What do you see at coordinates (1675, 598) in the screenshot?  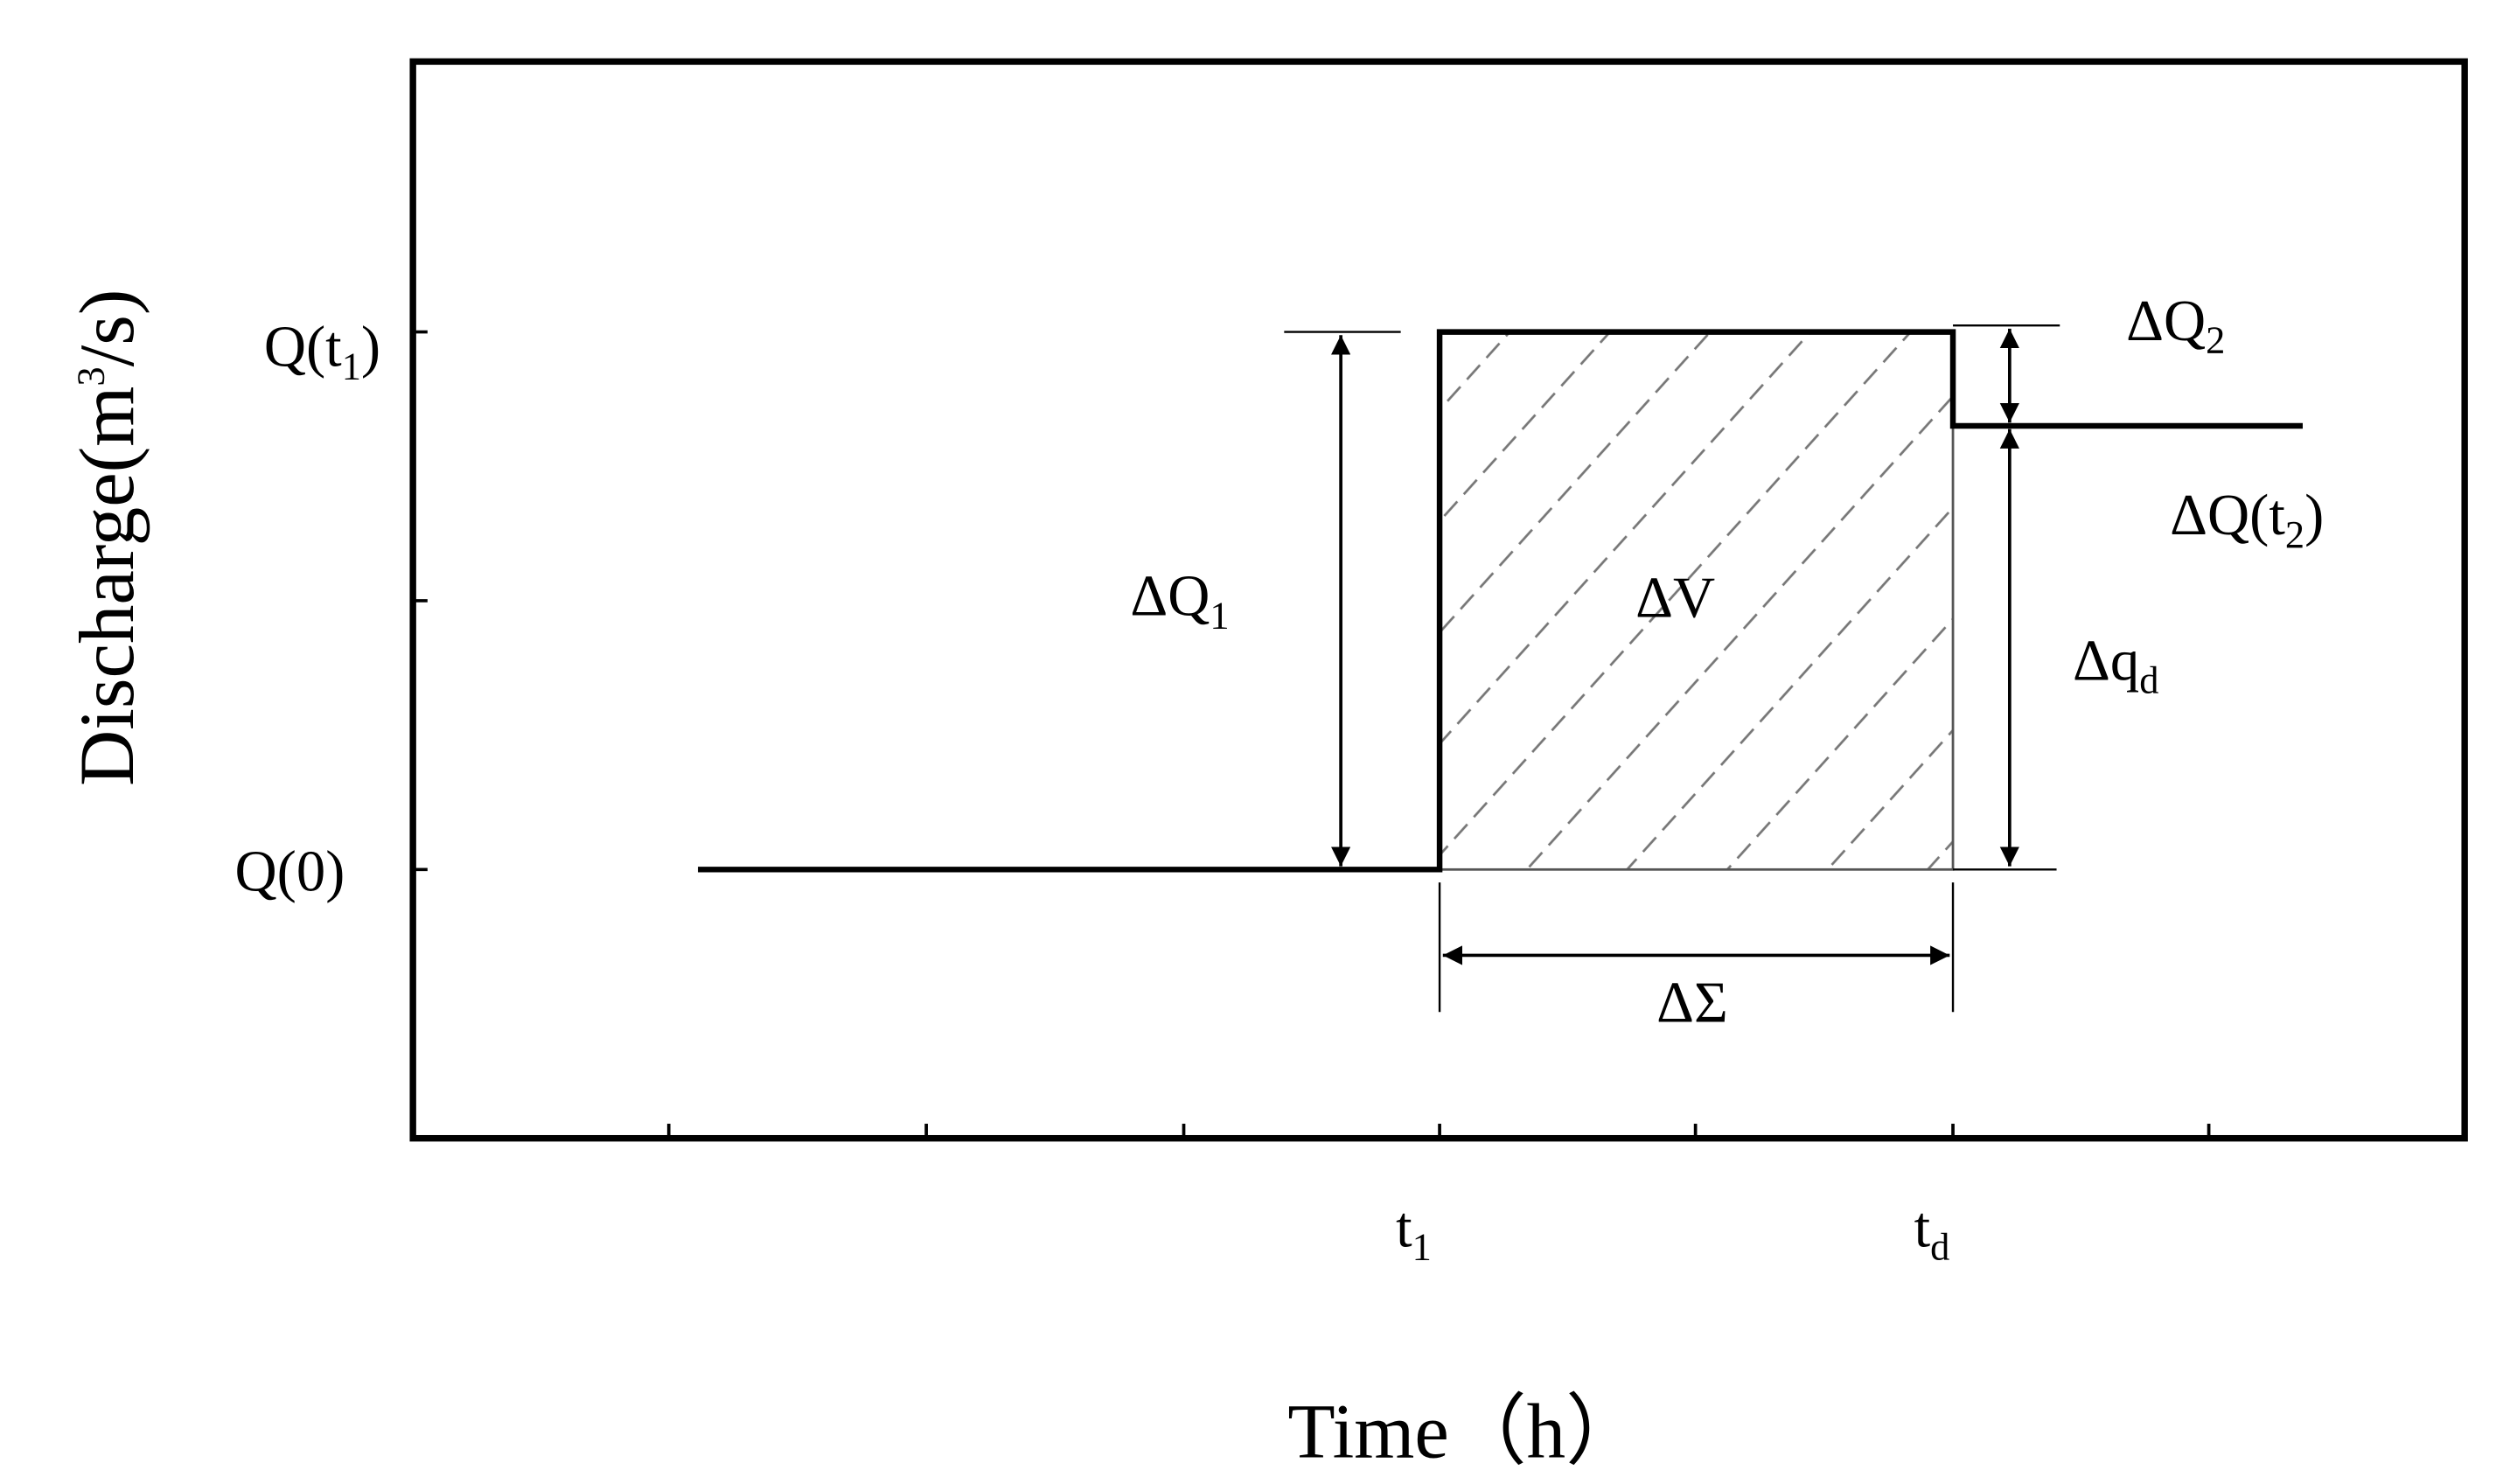 I see `annotation: ΔV` at bounding box center [1675, 598].